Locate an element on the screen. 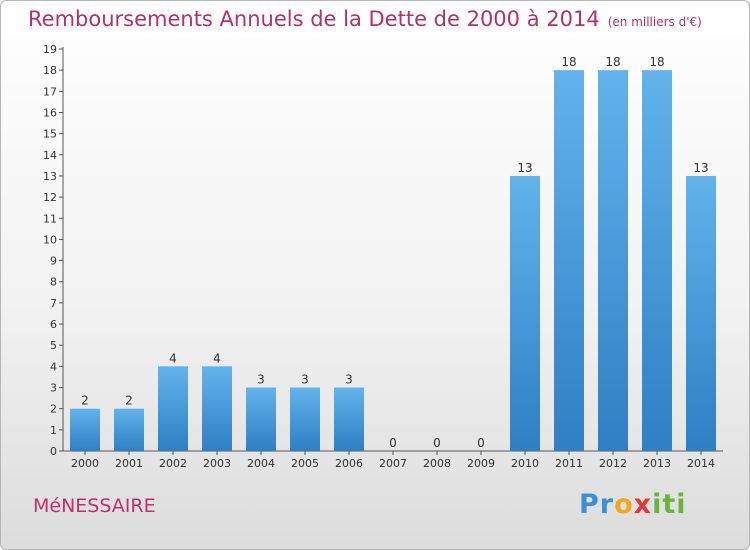 The image size is (750, 550). y-tick-label: 13 is located at coordinates (50, 176).